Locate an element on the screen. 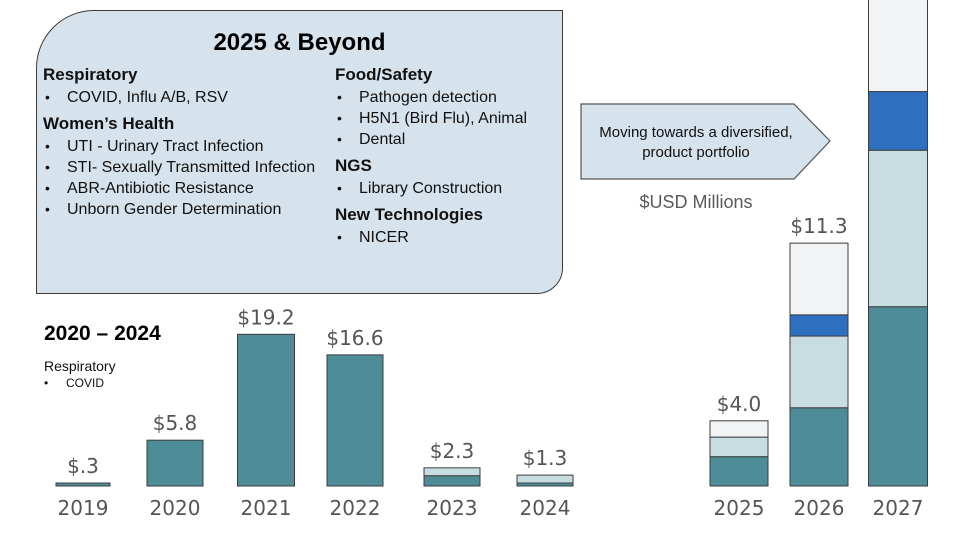 The width and height of the screenshot is (960, 540). data-label-2022: $16.6 is located at coordinates (354, 338).